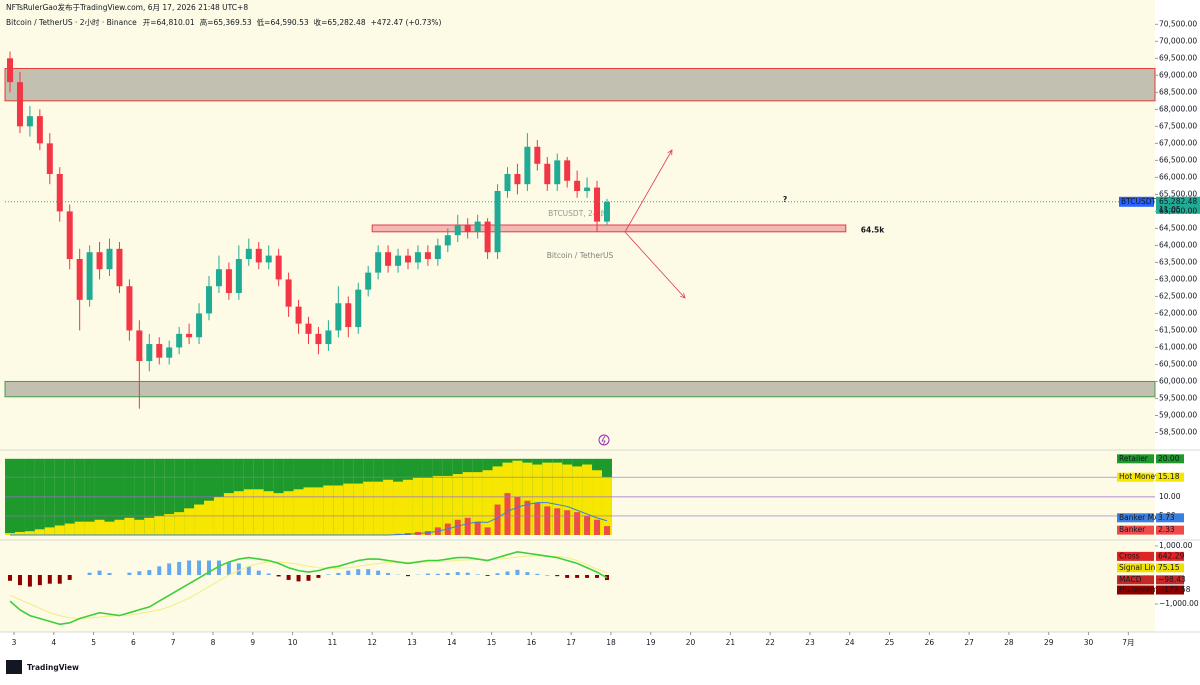 The height and width of the screenshot is (685, 1200). Describe the element at coordinates (930, 642) in the screenshot. I see `x-tick-label: 26` at that location.